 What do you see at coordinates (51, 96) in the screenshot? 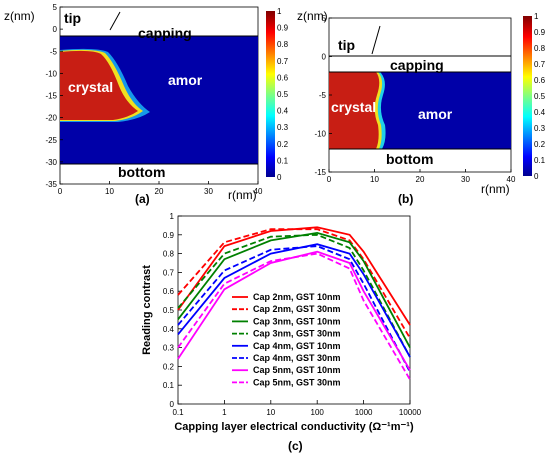
I see `panel-a-y-tick-label: -15` at bounding box center [51, 96].